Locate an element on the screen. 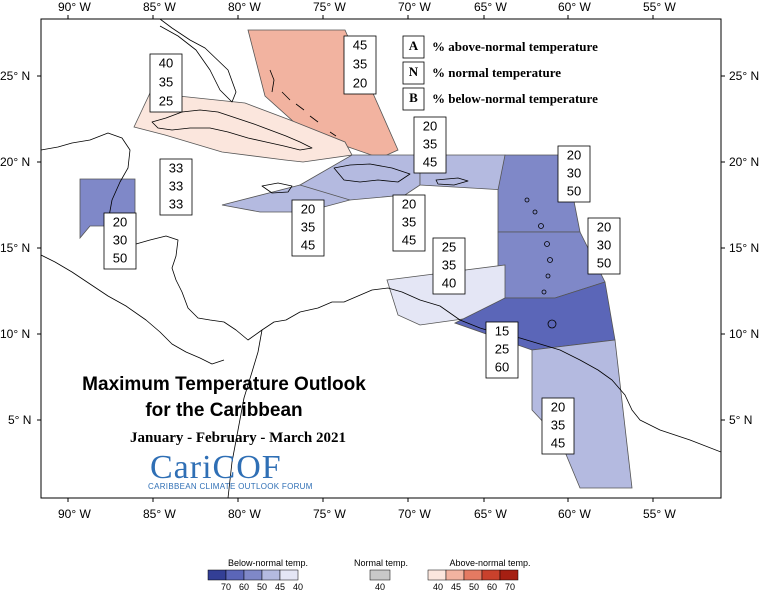 The width and height of the screenshot is (768, 590). above-normal-tick-label: 60 is located at coordinates (492, 586).